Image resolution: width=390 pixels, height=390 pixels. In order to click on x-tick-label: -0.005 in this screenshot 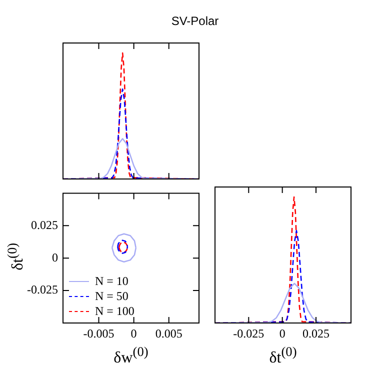, I will do `click(98, 333)`.